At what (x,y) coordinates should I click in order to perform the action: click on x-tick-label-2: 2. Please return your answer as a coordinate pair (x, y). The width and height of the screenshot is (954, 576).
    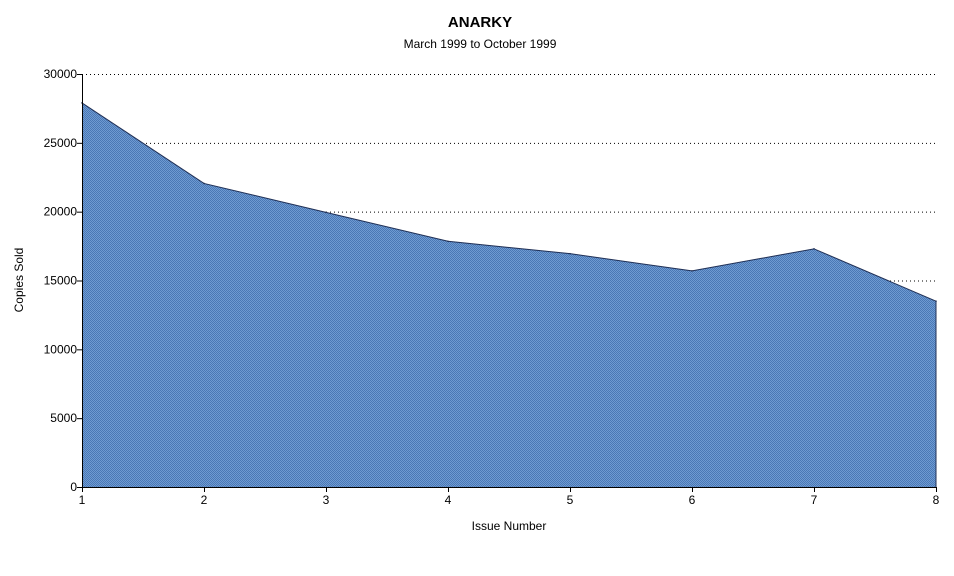
    Looking at the image, I should click on (204, 500).